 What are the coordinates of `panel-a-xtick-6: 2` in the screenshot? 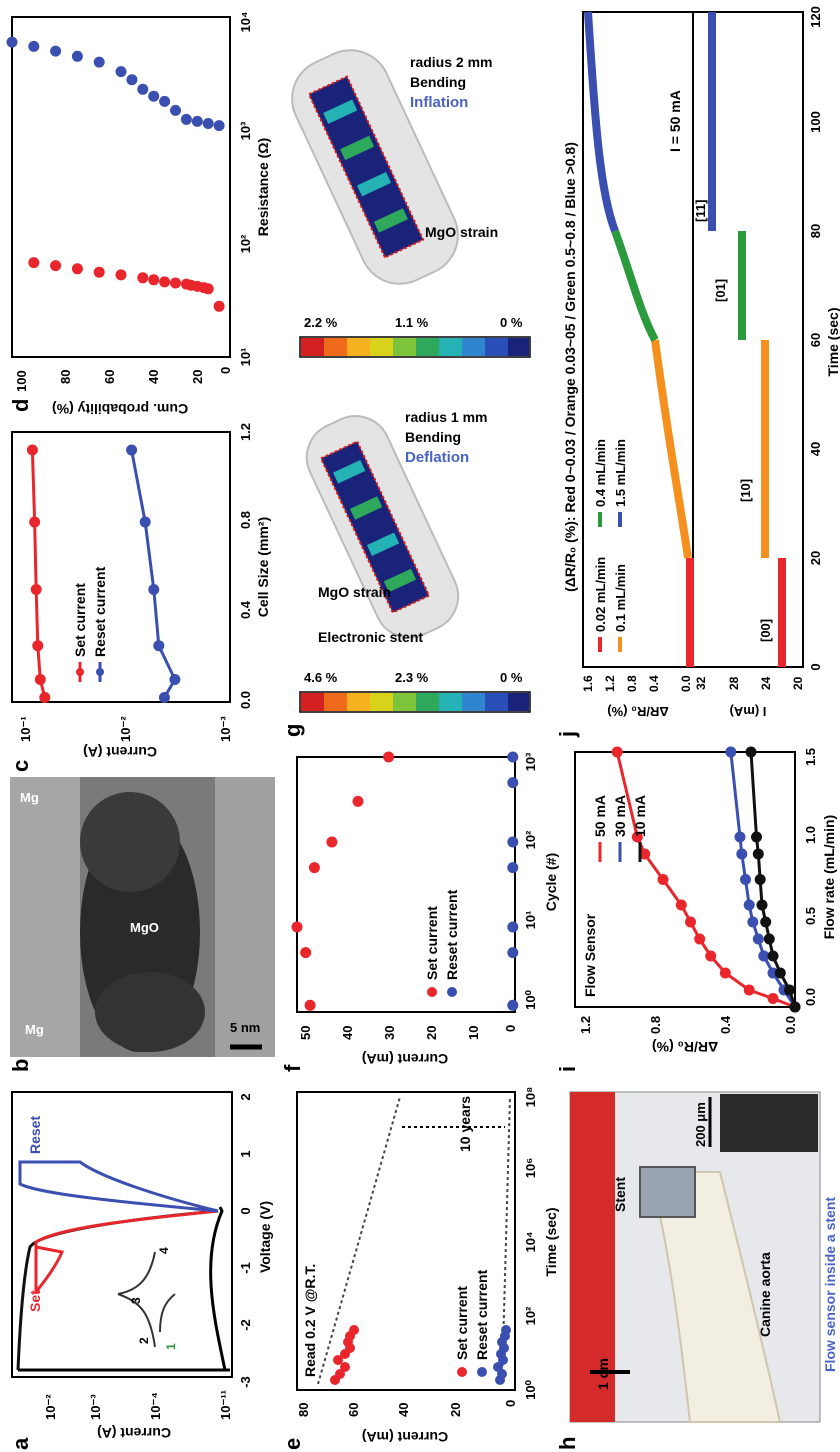 It's located at (245, 1096).